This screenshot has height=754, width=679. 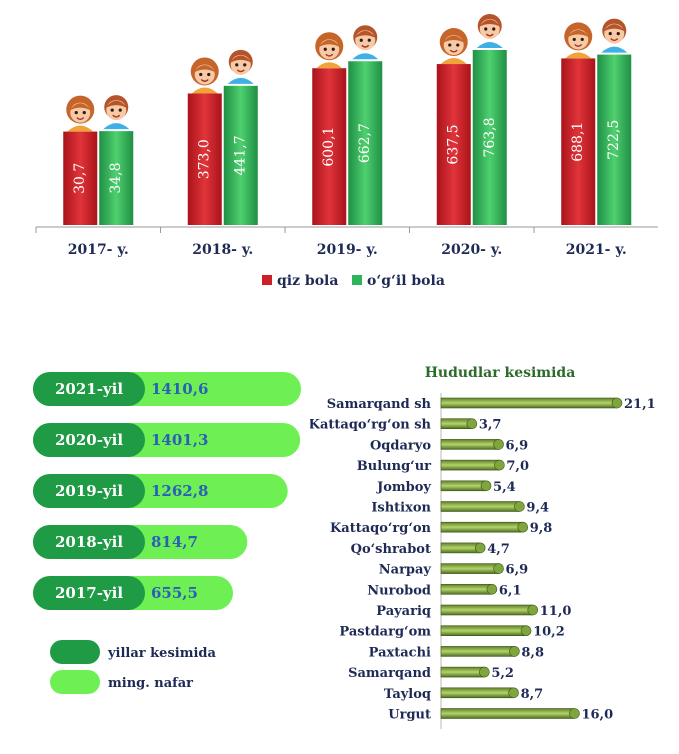 I want to click on region-label: Kattaqo‘rg‘on sh, so click(x=371, y=425).